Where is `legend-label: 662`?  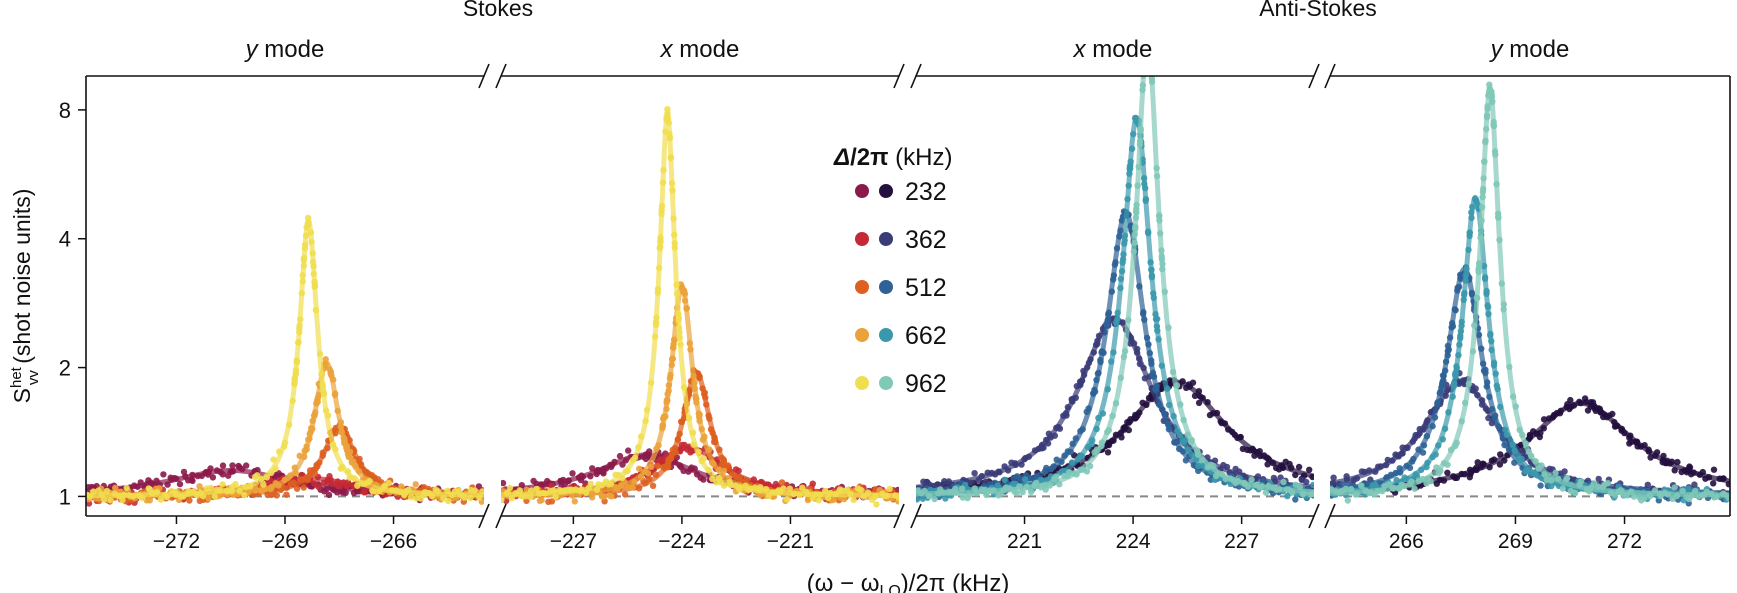
legend-label: 662 is located at coordinates (926, 336).